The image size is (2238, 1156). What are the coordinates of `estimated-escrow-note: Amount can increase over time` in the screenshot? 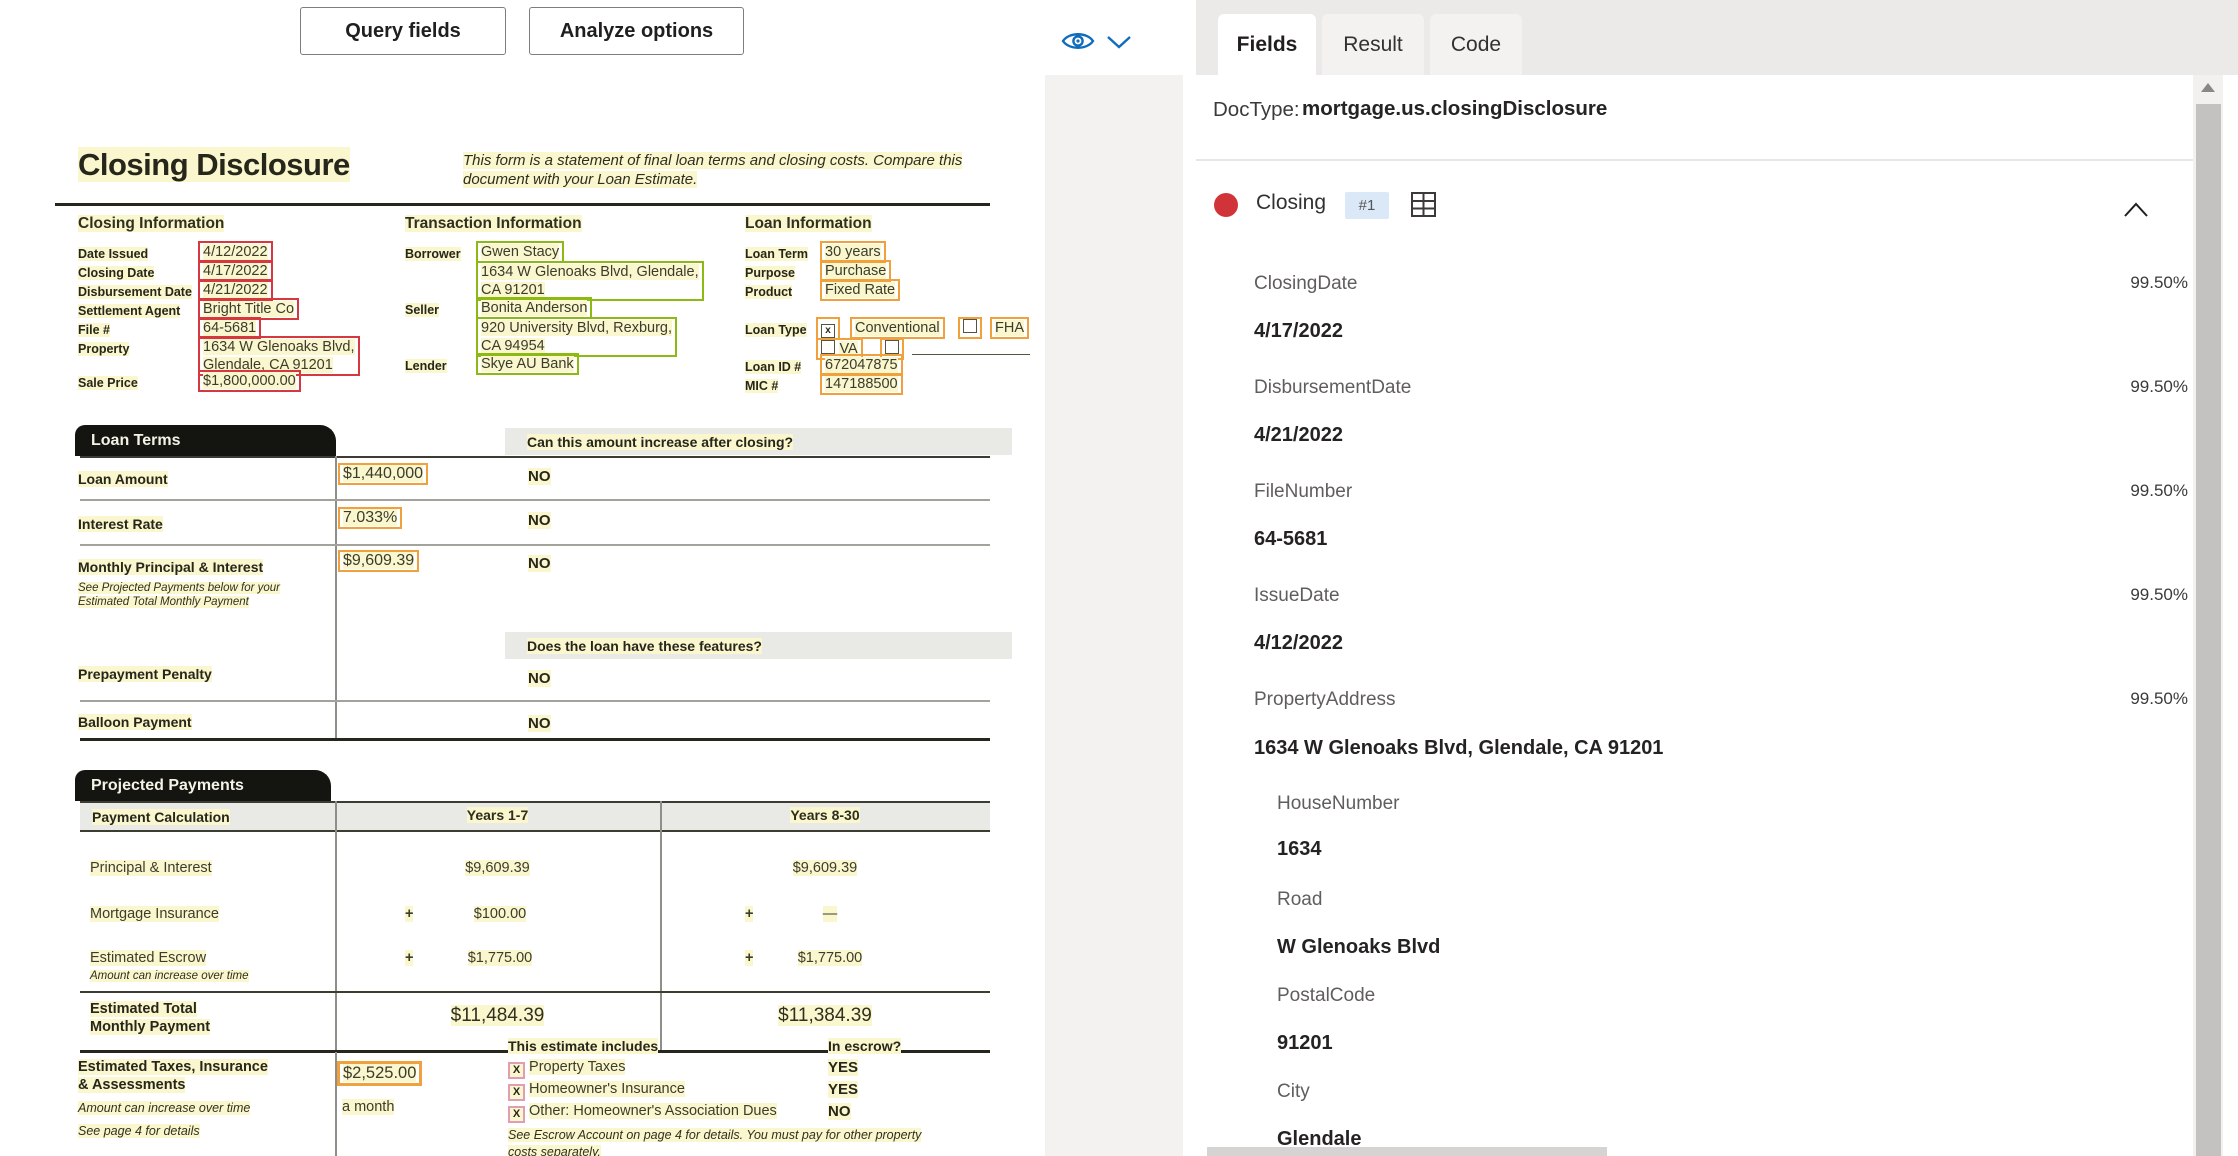 It's located at (169, 976).